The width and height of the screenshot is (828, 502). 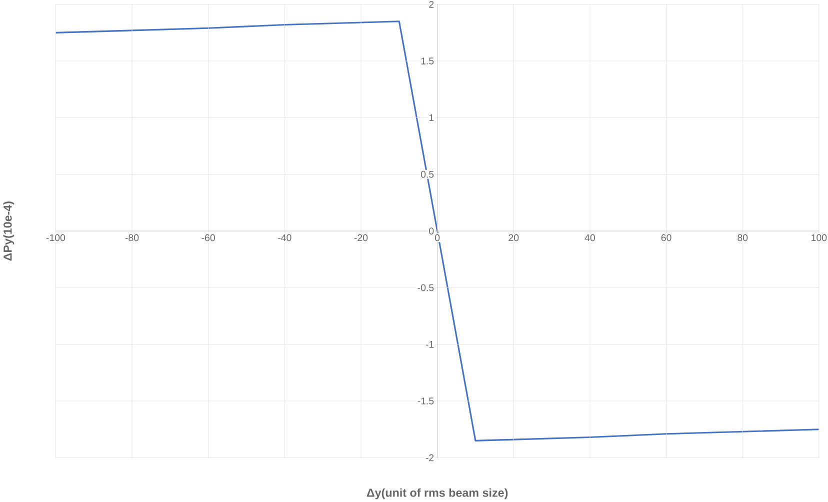 What do you see at coordinates (56, 237) in the screenshot?
I see `x-tick-label: -100` at bounding box center [56, 237].